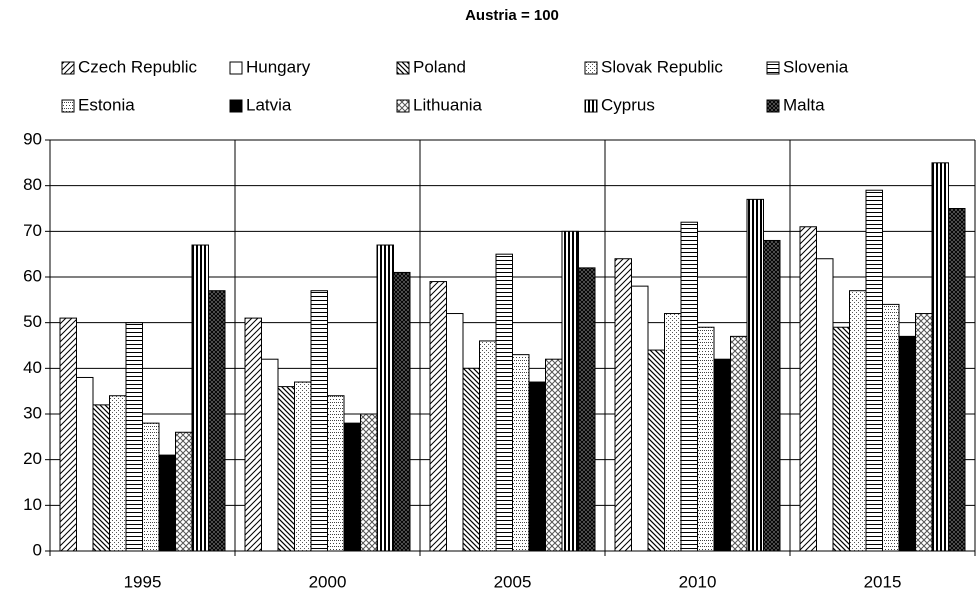  Describe the element at coordinates (439, 66) in the screenshot. I see `legend-label: Poland` at that location.